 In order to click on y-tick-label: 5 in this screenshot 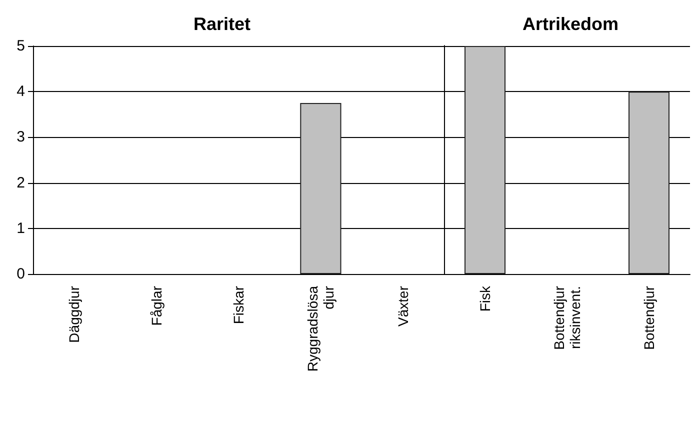, I will do `click(20, 46)`.